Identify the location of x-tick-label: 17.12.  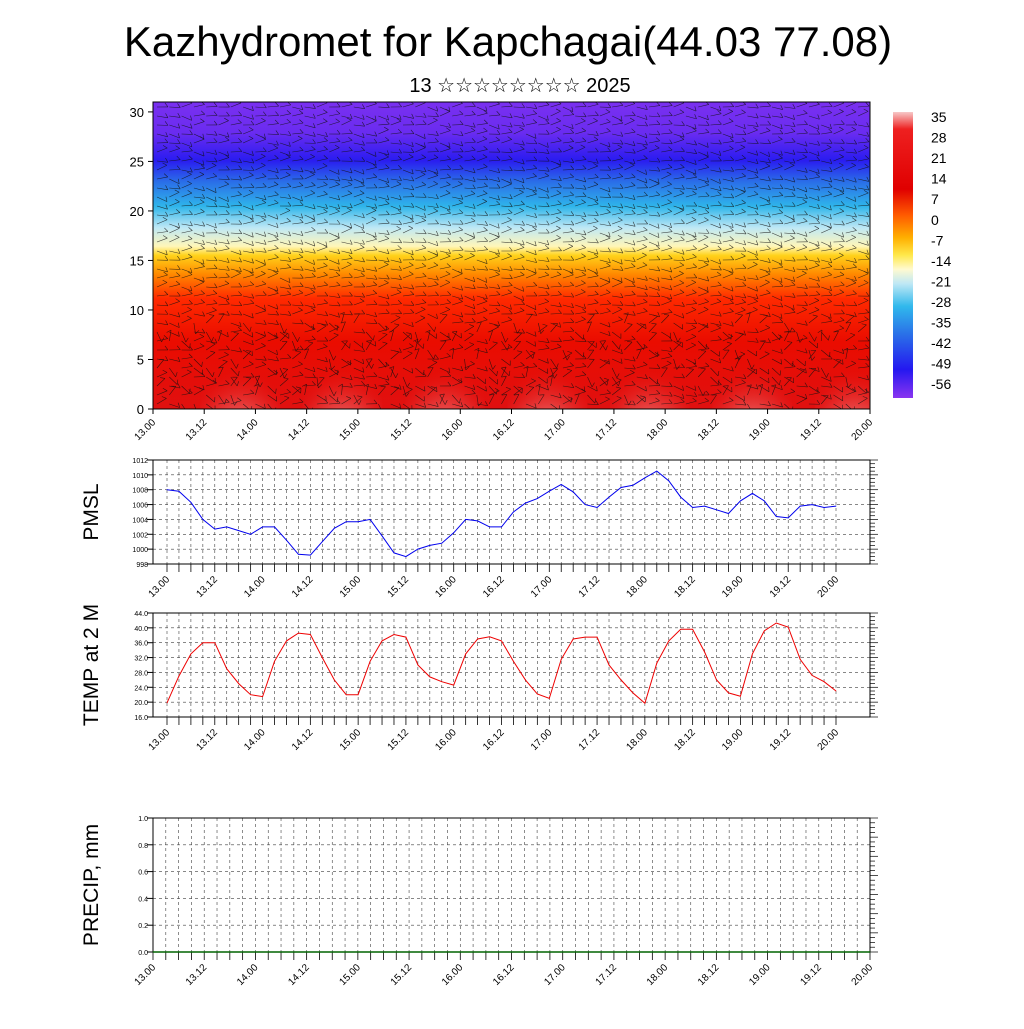
(607, 430).